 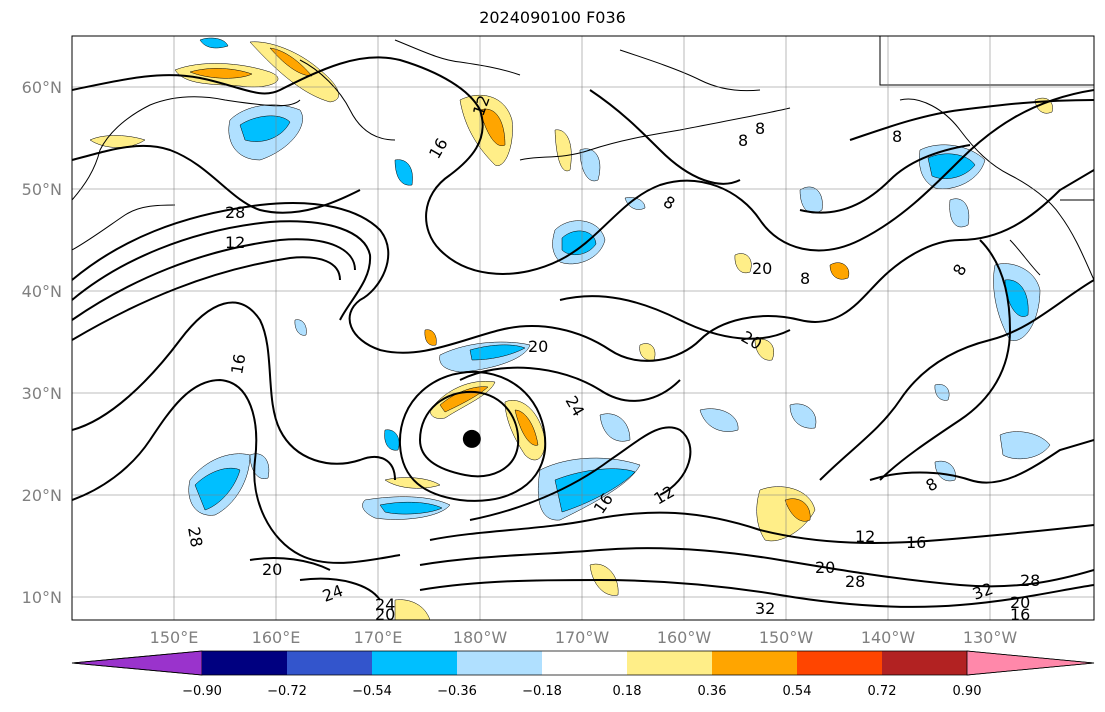 I want to click on colorbar-tick-label: 0.72, so click(x=882, y=691).